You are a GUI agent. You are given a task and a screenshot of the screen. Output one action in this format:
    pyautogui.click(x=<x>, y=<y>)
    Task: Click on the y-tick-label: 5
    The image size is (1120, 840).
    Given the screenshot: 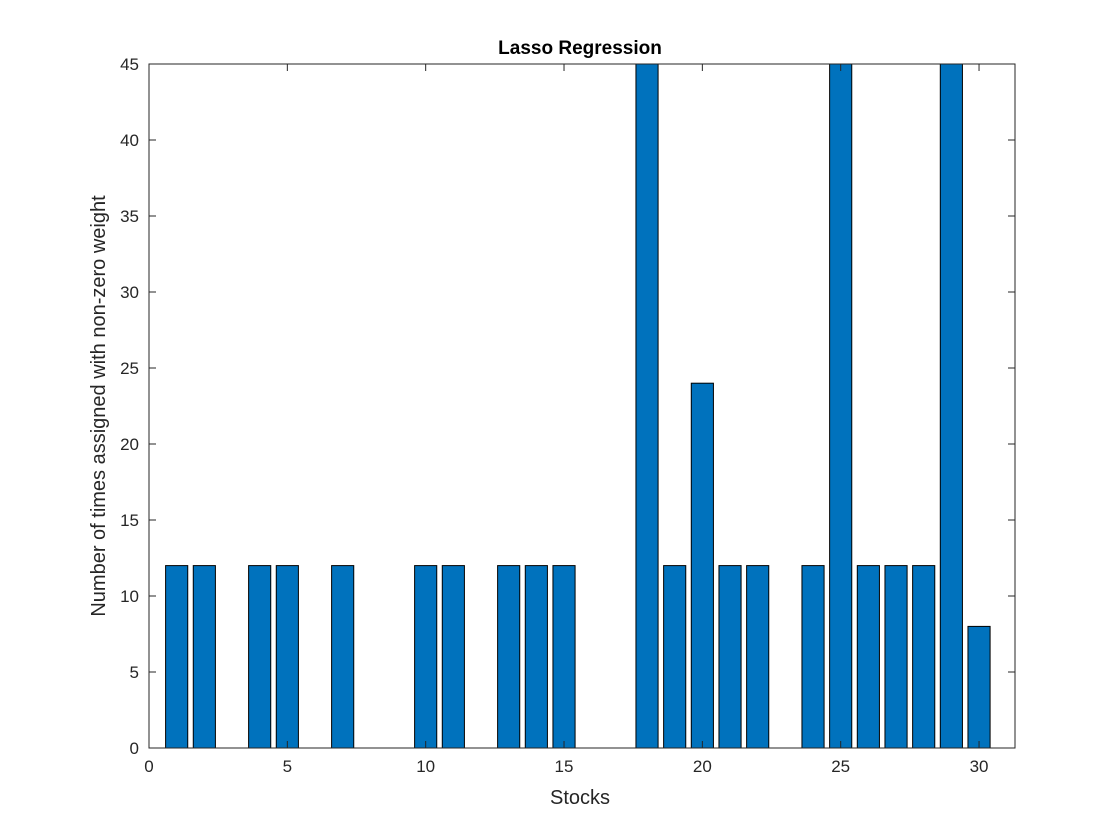 What is the action you would take?
    pyautogui.click(x=134, y=672)
    